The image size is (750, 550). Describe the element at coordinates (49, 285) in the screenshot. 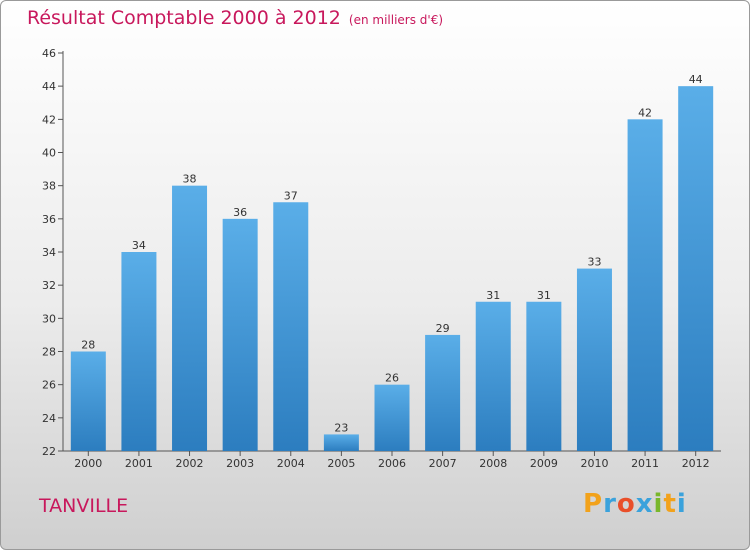

I see `y-tick-label: 32` at that location.